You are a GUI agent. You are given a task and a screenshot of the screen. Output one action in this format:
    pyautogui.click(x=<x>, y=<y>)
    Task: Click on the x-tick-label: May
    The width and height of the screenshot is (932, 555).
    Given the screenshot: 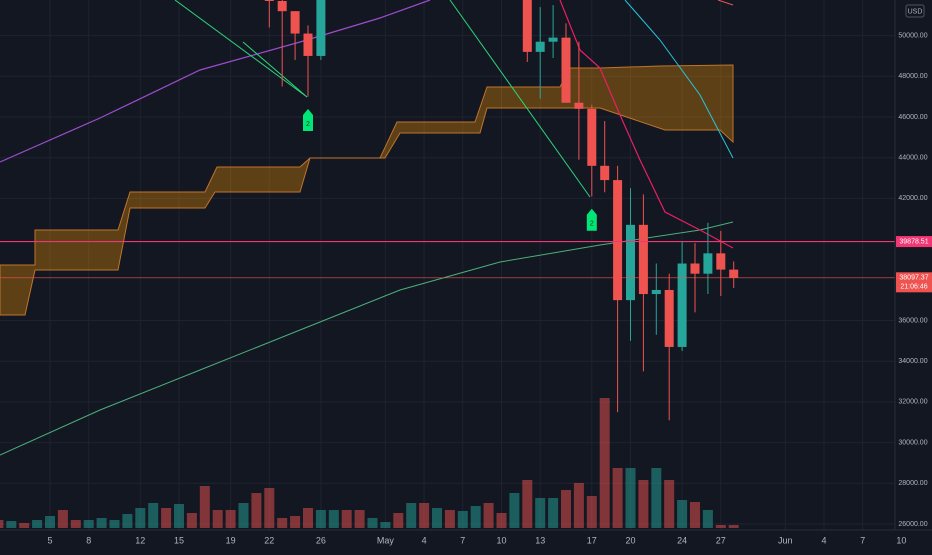 What is the action you would take?
    pyautogui.click(x=386, y=540)
    